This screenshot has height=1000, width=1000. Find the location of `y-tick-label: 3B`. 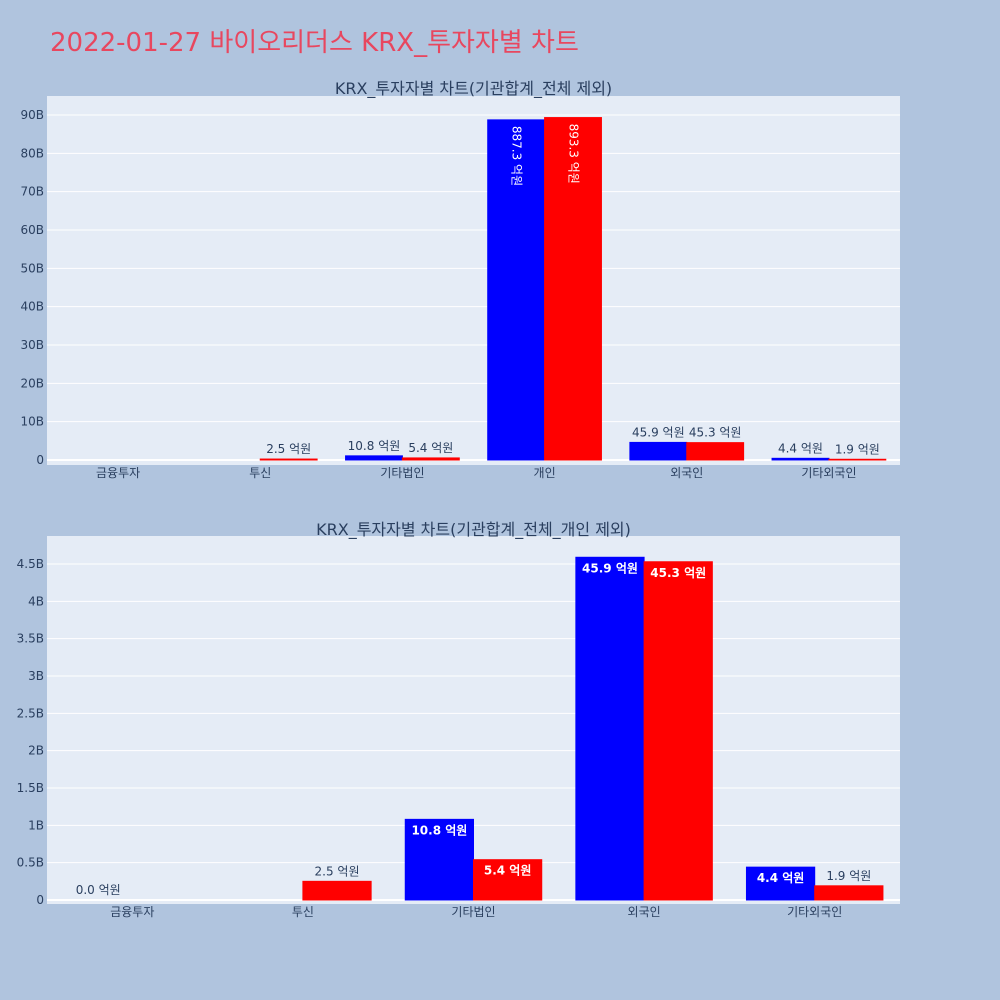

y-tick-label: 3B is located at coordinates (36, 676).